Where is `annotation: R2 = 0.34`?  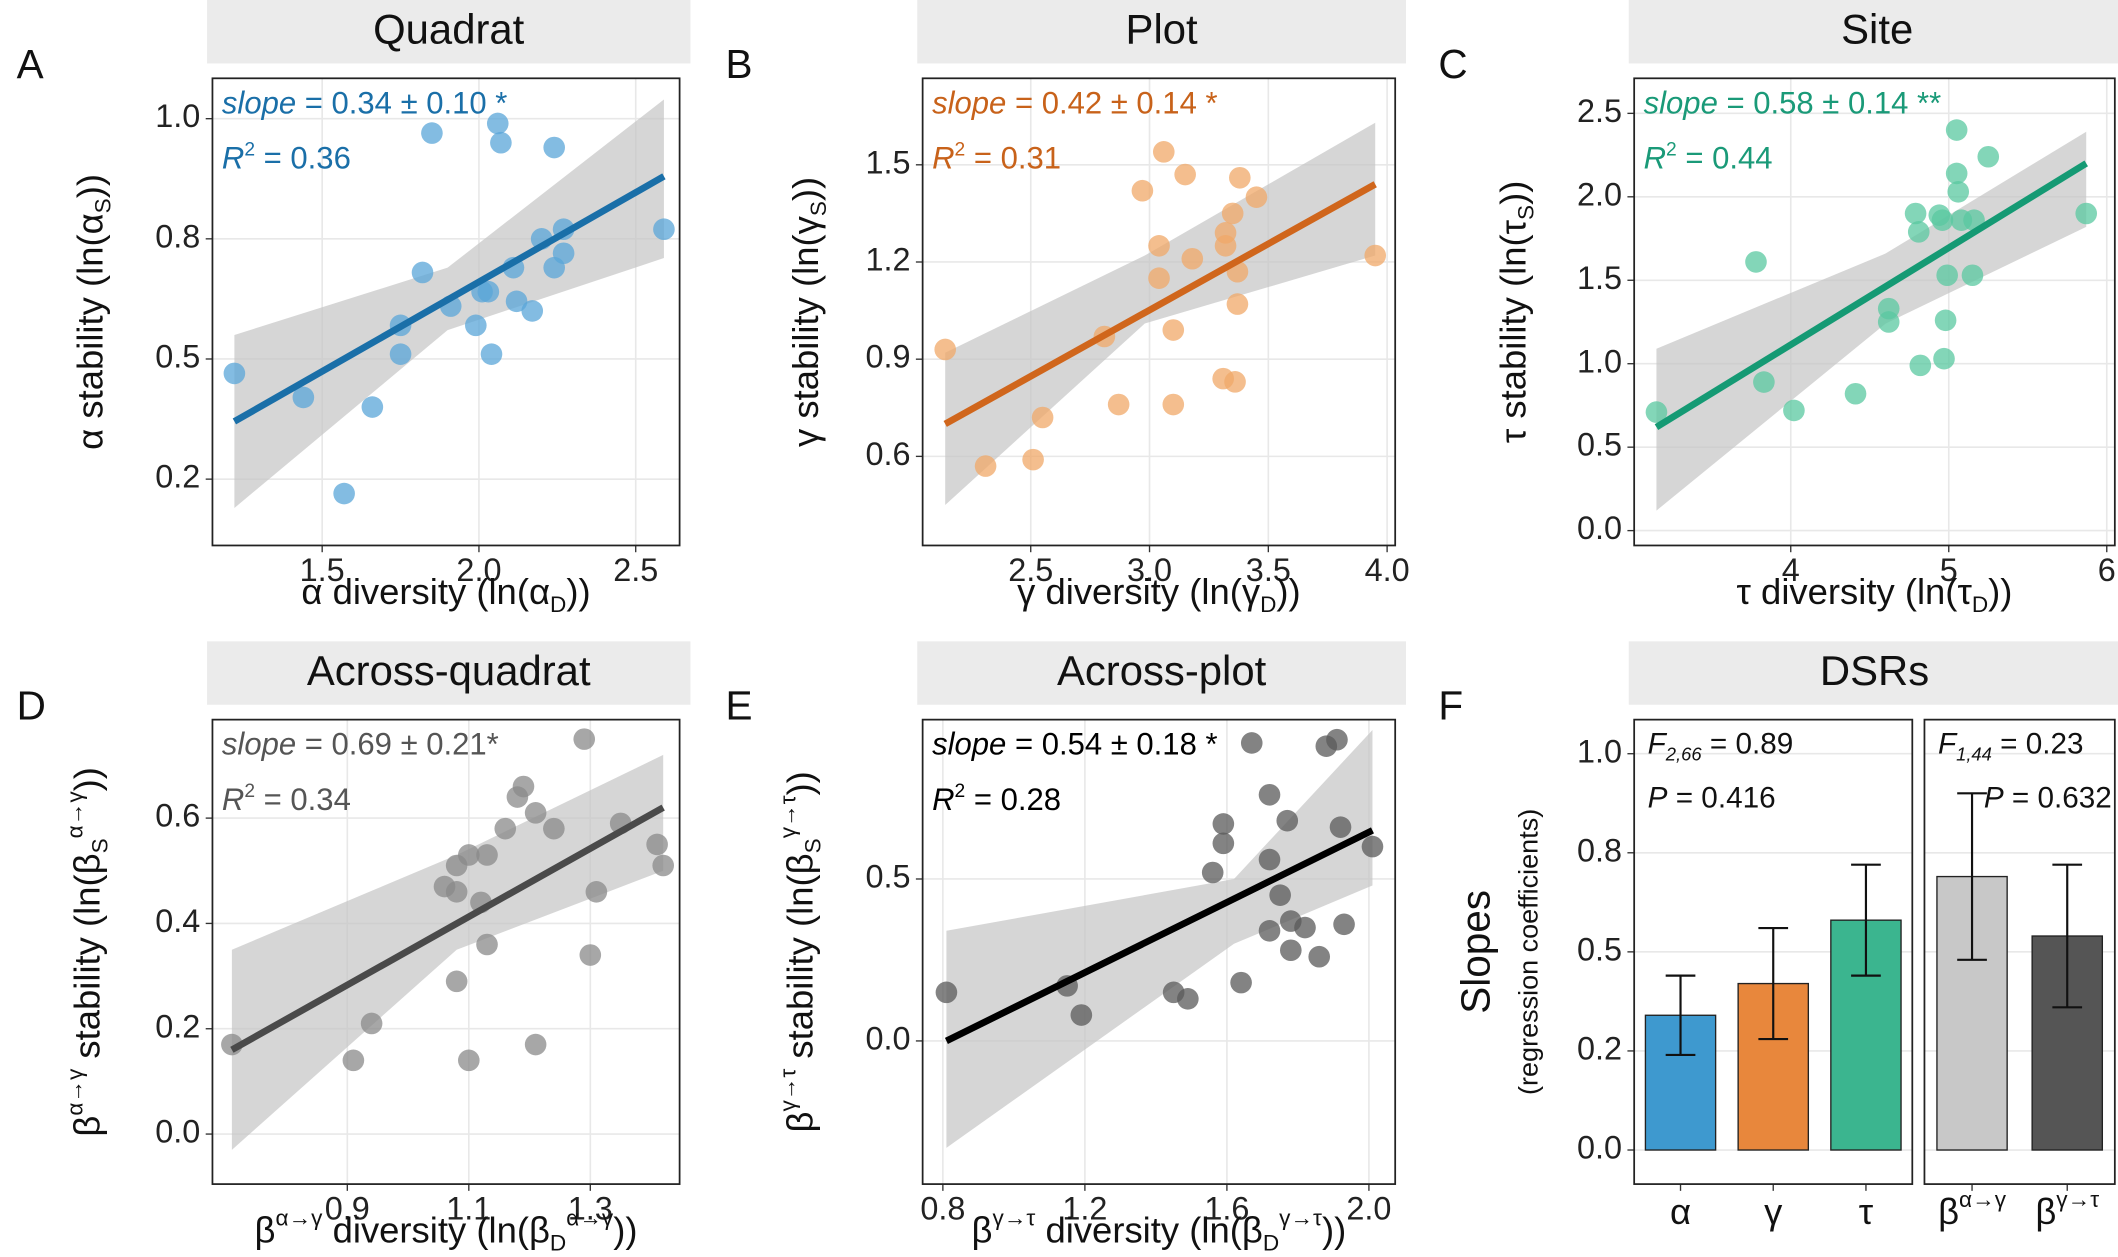 annotation: R2 = 0.34 is located at coordinates (286, 799).